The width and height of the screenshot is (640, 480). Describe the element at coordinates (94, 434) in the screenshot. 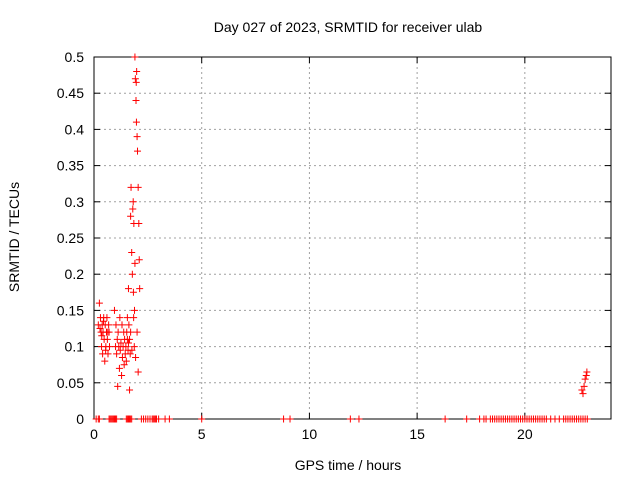

I see `x-tick-label: 0` at that location.